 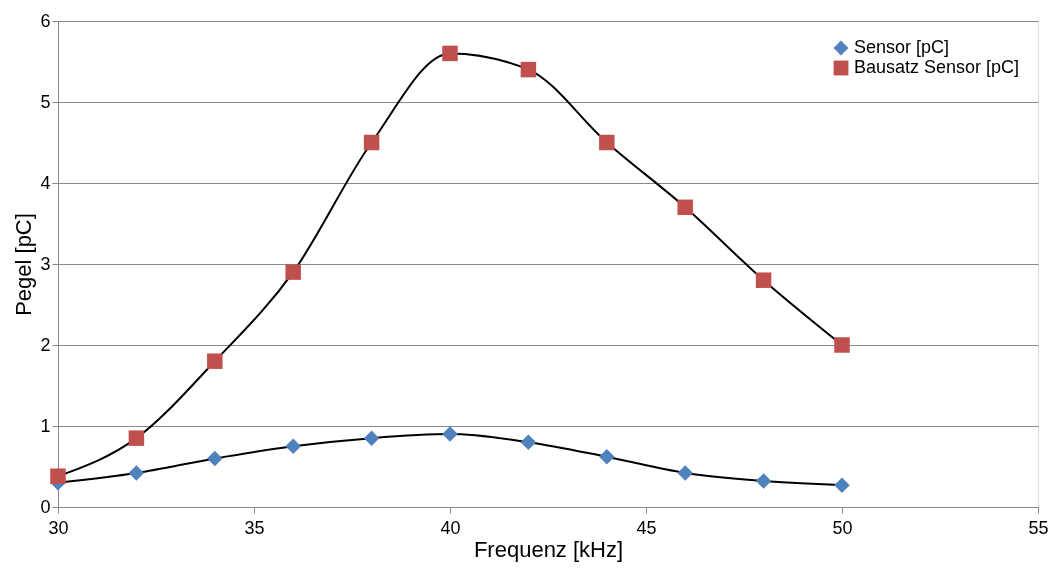 What do you see at coordinates (902, 47) in the screenshot?
I see `legend-label: Sensor [pC]` at bounding box center [902, 47].